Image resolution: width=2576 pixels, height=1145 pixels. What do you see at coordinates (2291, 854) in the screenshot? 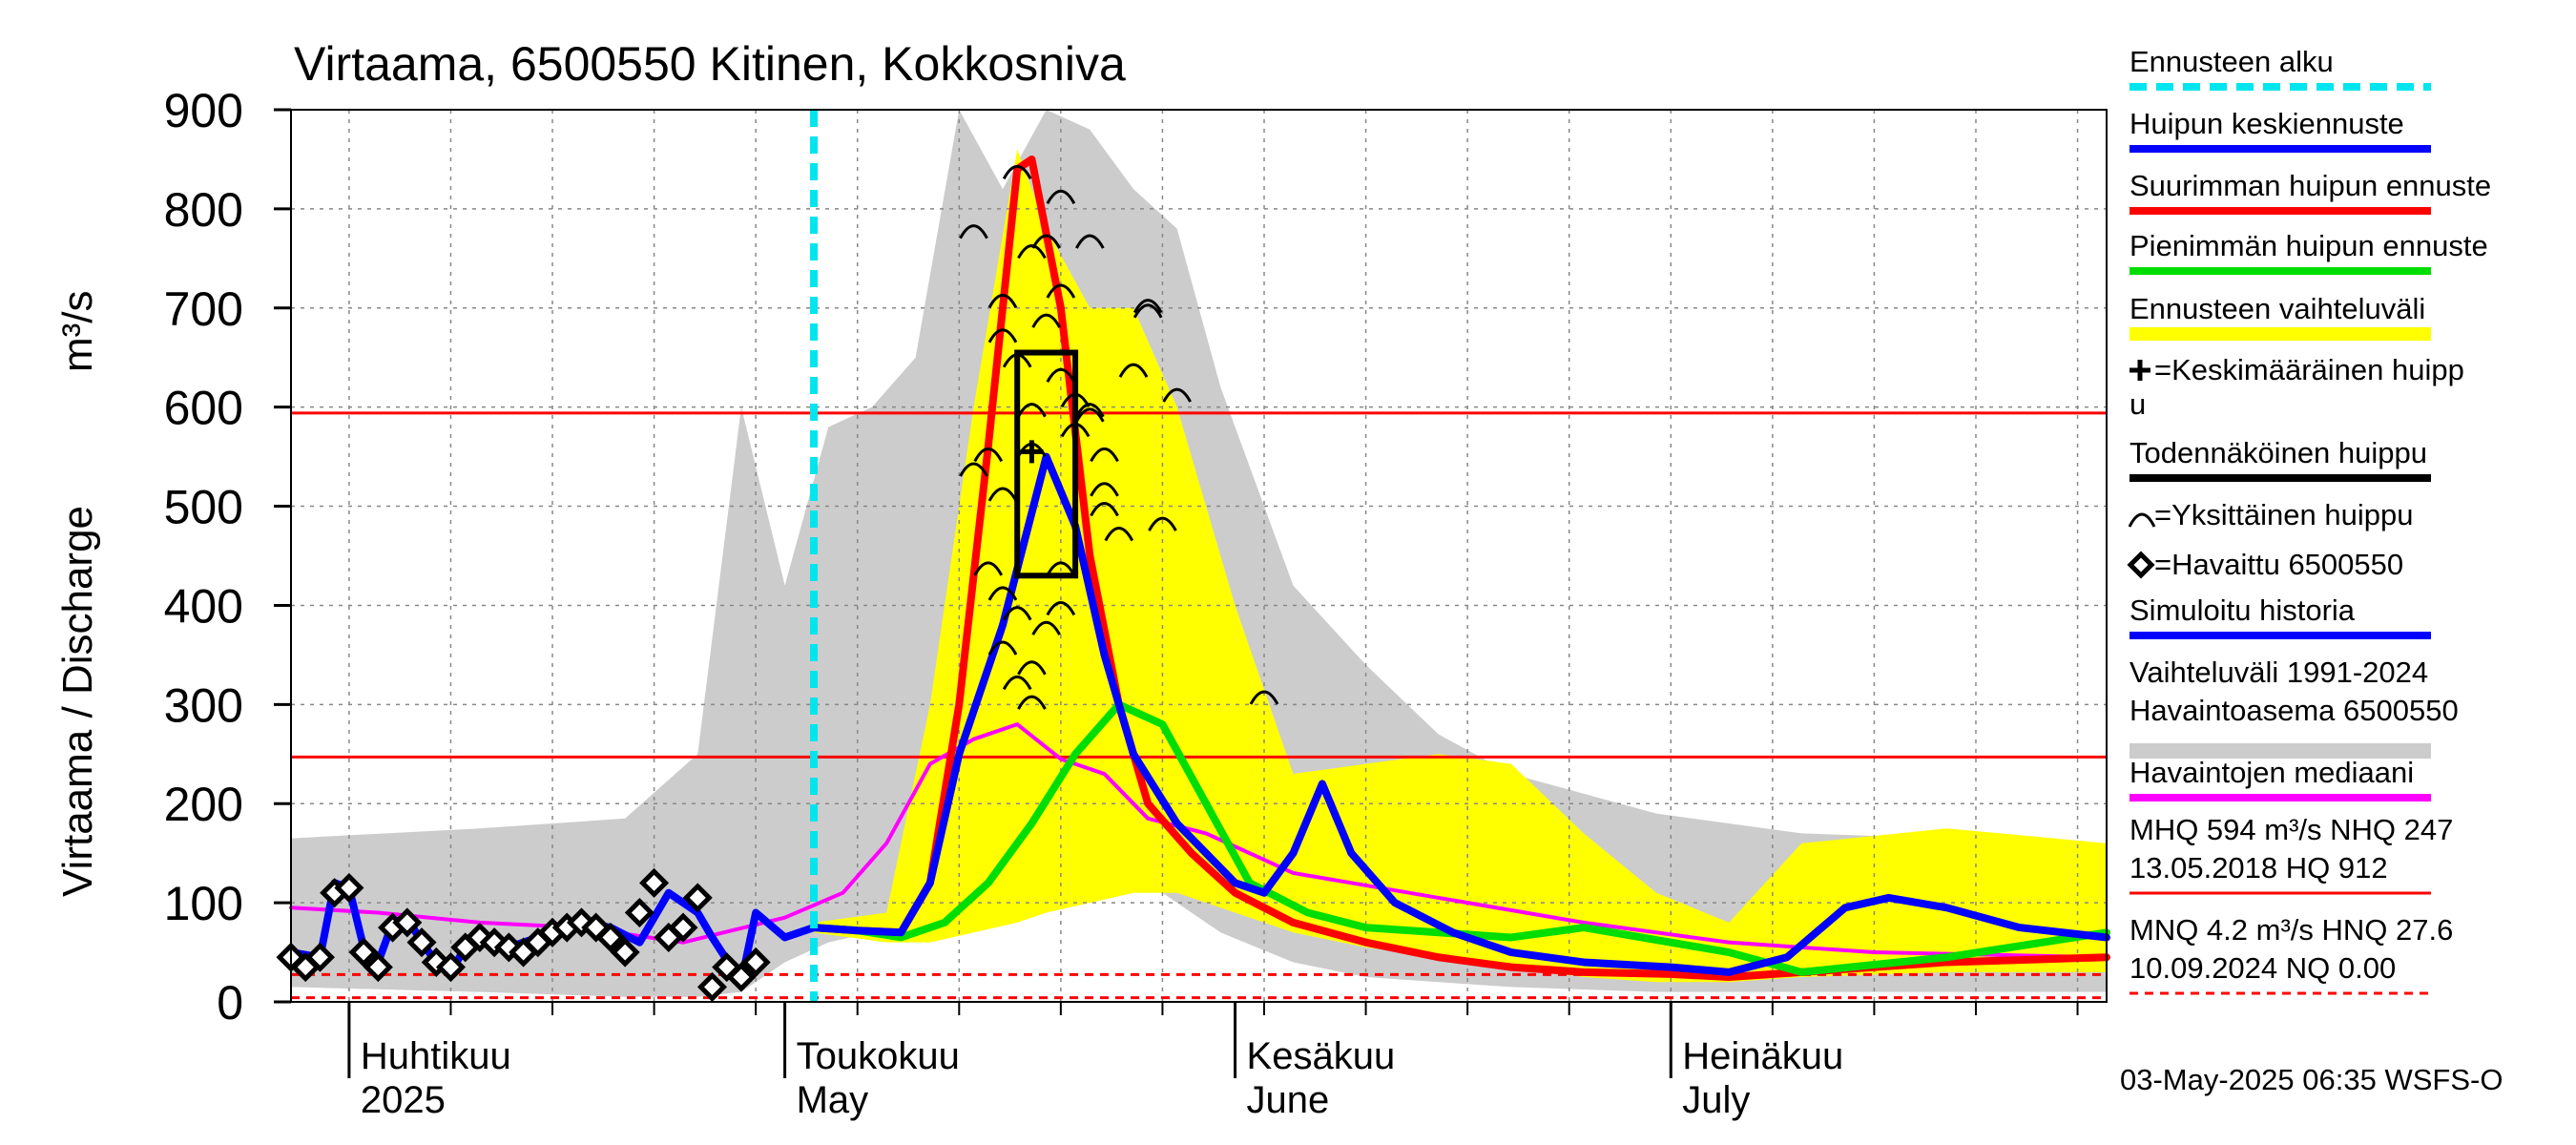
I see `legend-item: MHQ 594 m³/s NHQ 247 13.05.2018 HQ 912` at bounding box center [2291, 854].